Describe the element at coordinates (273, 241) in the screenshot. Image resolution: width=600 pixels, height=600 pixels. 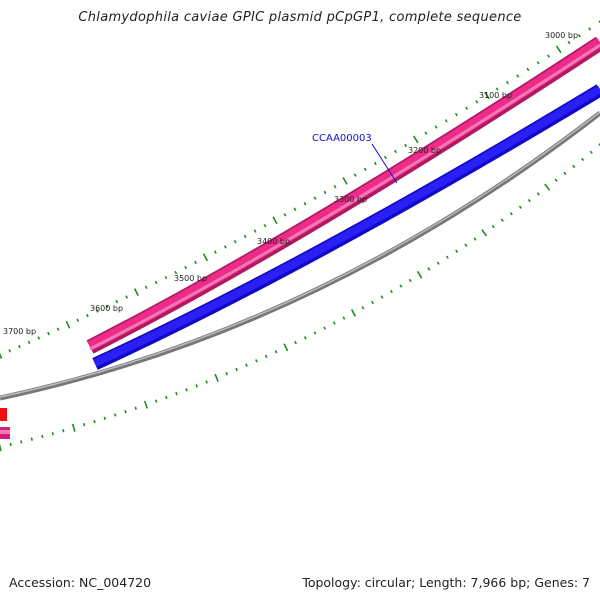
I see `scale-label-3400: 3400 bp` at that location.